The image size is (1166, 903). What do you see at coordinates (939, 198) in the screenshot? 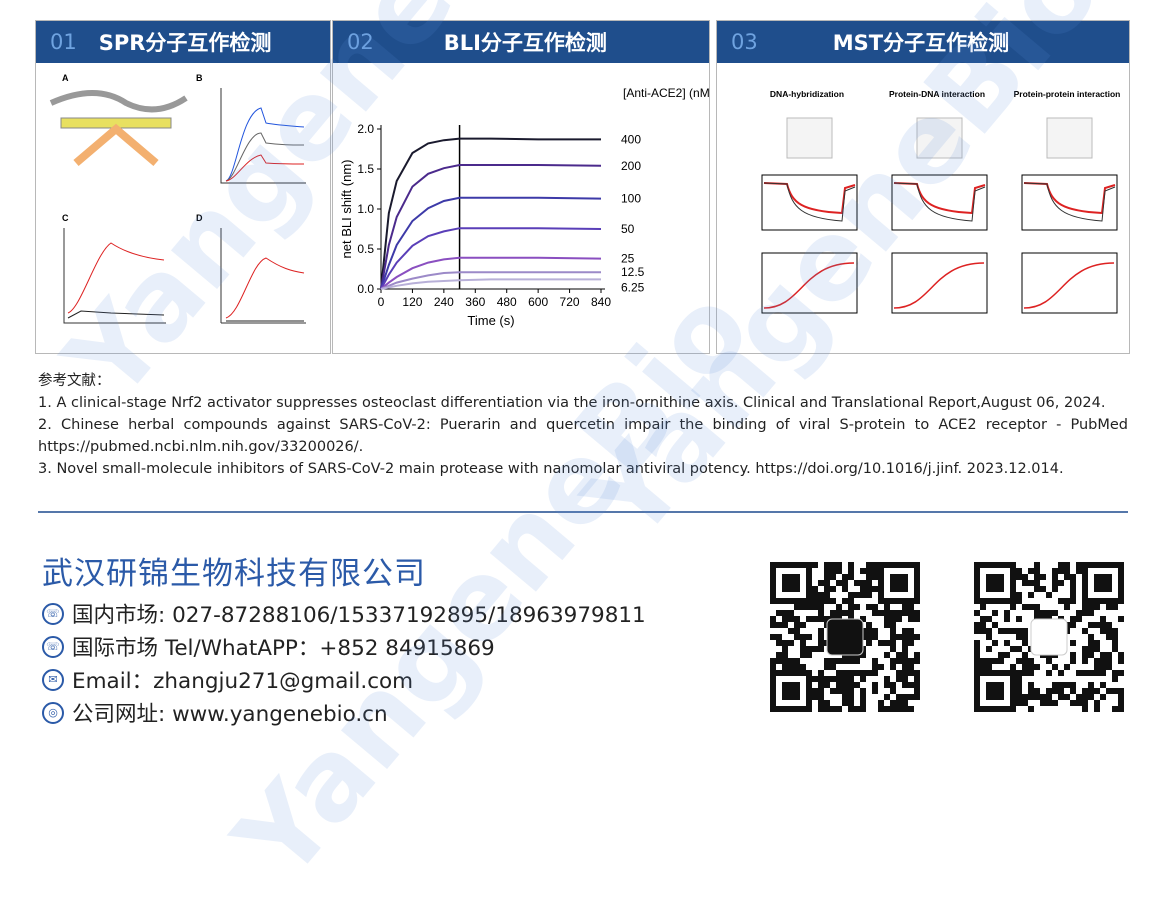
I see `trace` at bounding box center [939, 198].